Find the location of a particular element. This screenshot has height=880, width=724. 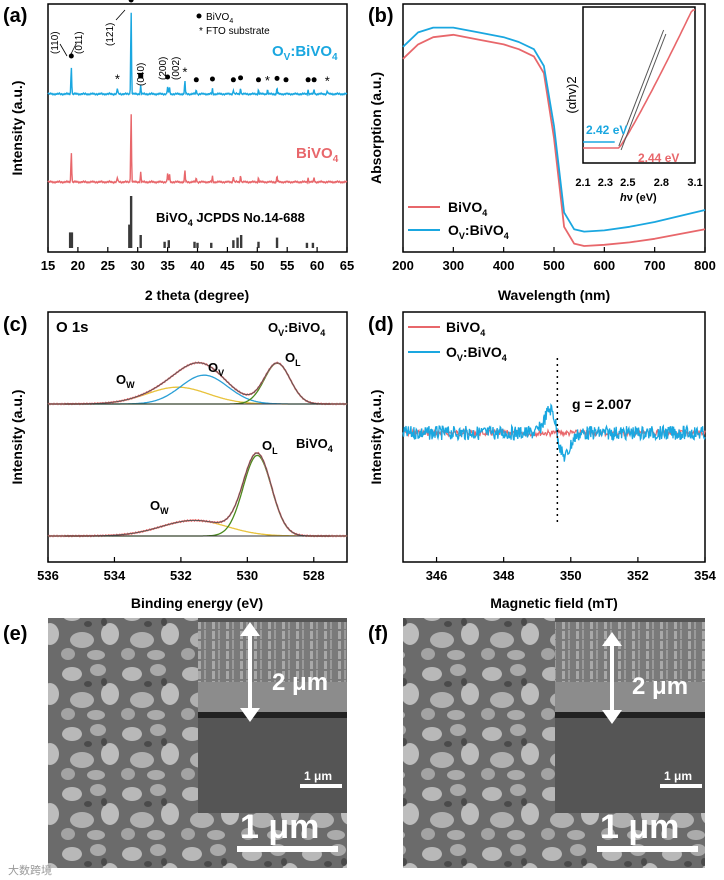

sem-inset-film-e is located at coordinates (272, 652).